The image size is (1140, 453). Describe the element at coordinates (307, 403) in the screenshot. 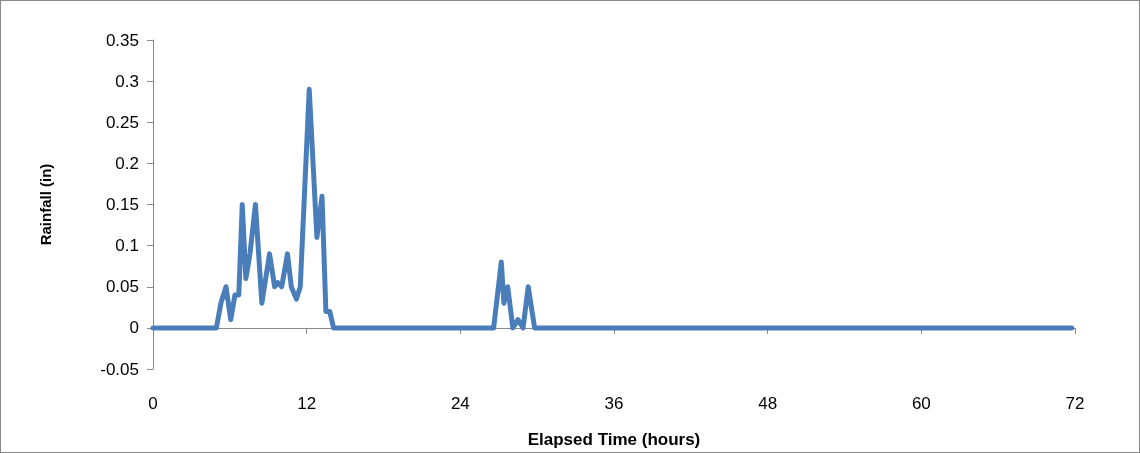

I see `x-tick-label: 12` at that location.